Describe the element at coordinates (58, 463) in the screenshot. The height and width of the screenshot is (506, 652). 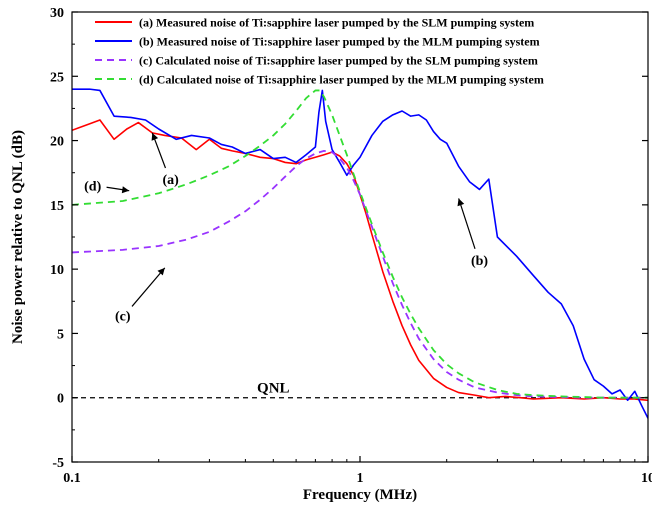
I see `y-tick-label: -5` at that location.